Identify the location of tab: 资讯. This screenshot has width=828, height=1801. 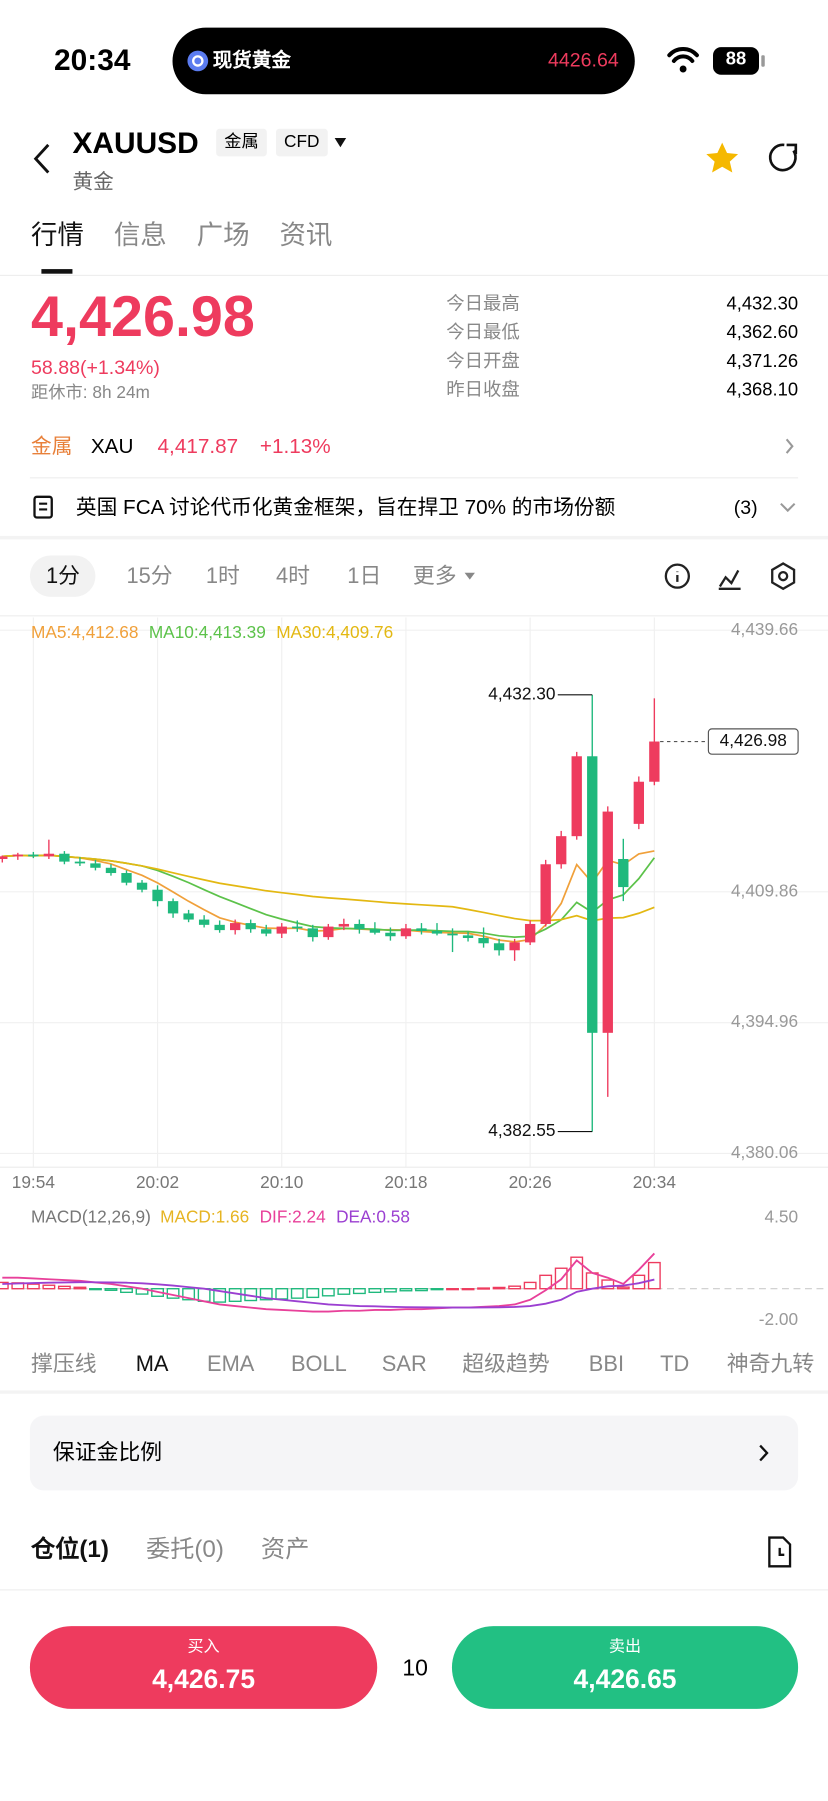
(306, 234).